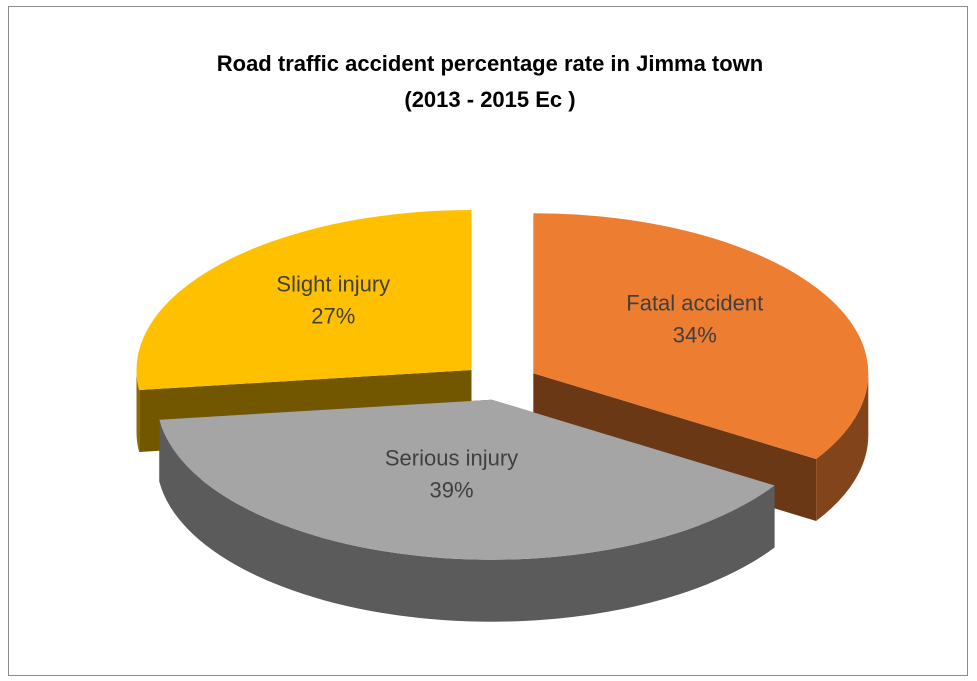 The height and width of the screenshot is (681, 977). Describe the element at coordinates (695, 335) in the screenshot. I see `data-label: 34%` at that location.